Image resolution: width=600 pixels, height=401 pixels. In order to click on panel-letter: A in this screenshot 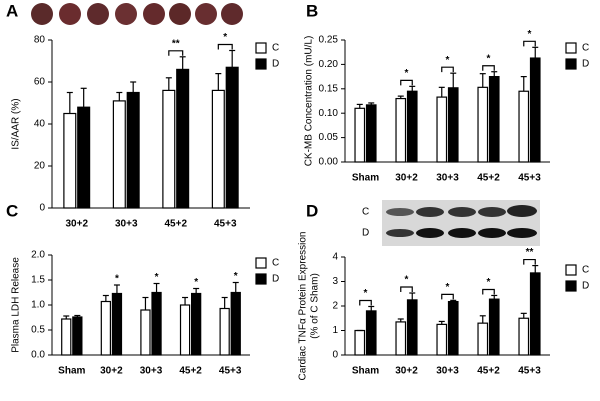, I will do `click(12, 10)`.